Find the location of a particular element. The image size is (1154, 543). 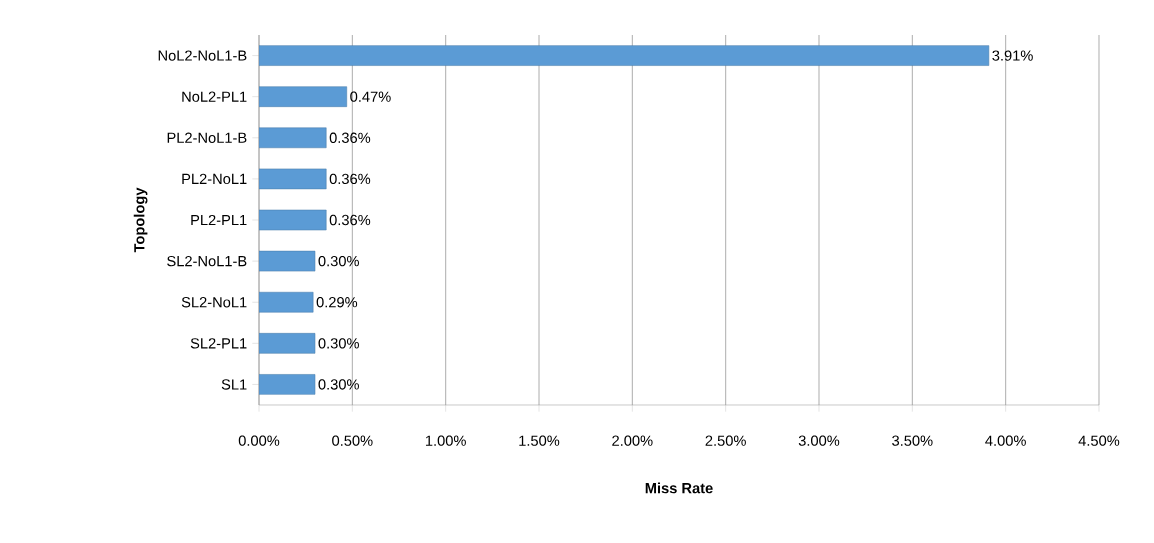

y-axis-title: Topology is located at coordinates (140, 220).